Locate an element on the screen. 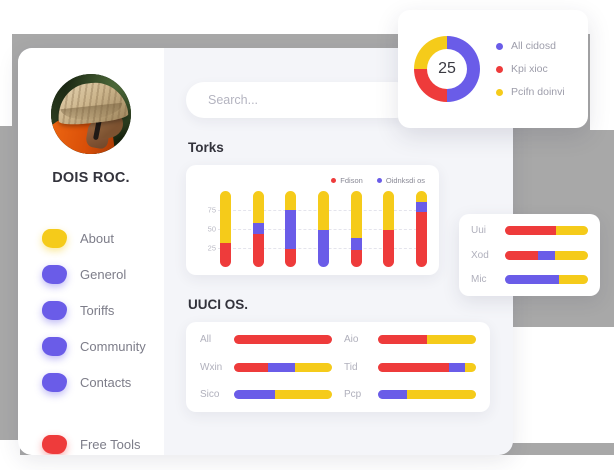  sidebar-item-free-tools: Free Tools is located at coordinates (91, 440).